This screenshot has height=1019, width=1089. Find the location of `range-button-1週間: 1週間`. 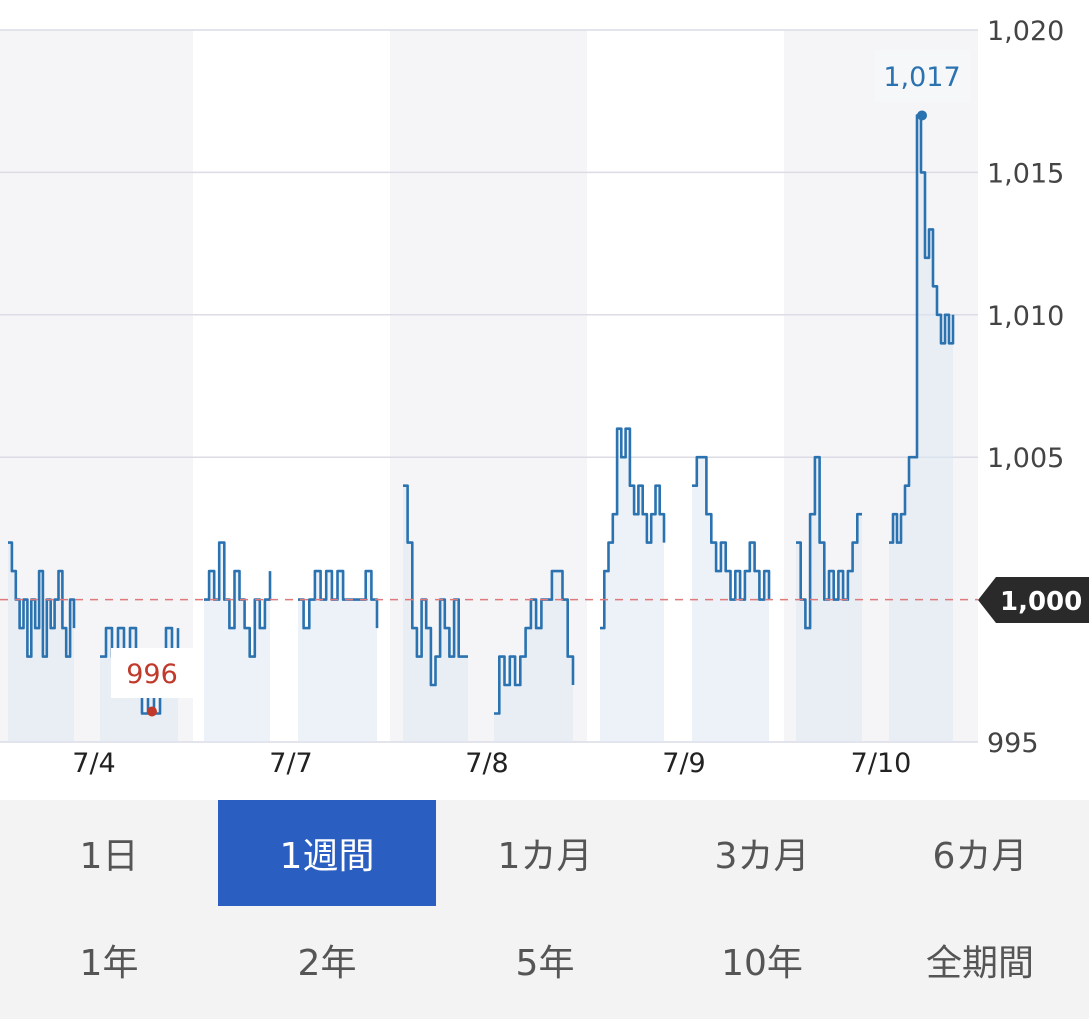

range-button-1週間: 1週間 is located at coordinates (327, 853).